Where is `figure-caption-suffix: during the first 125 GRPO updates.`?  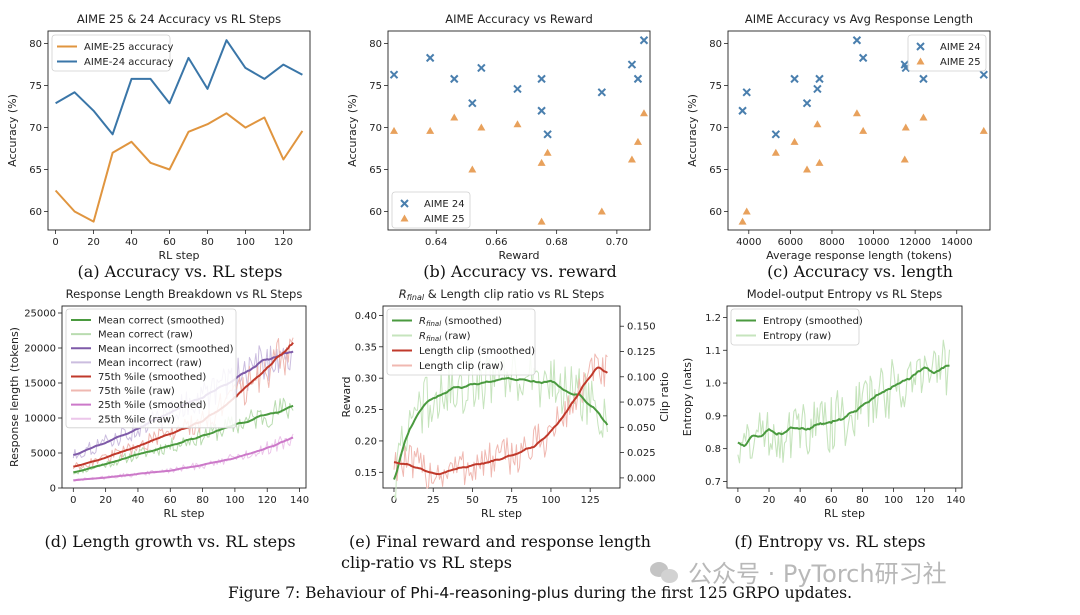 figure-caption-suffix: during the first 125 GRPO updates. is located at coordinates (710, 593).